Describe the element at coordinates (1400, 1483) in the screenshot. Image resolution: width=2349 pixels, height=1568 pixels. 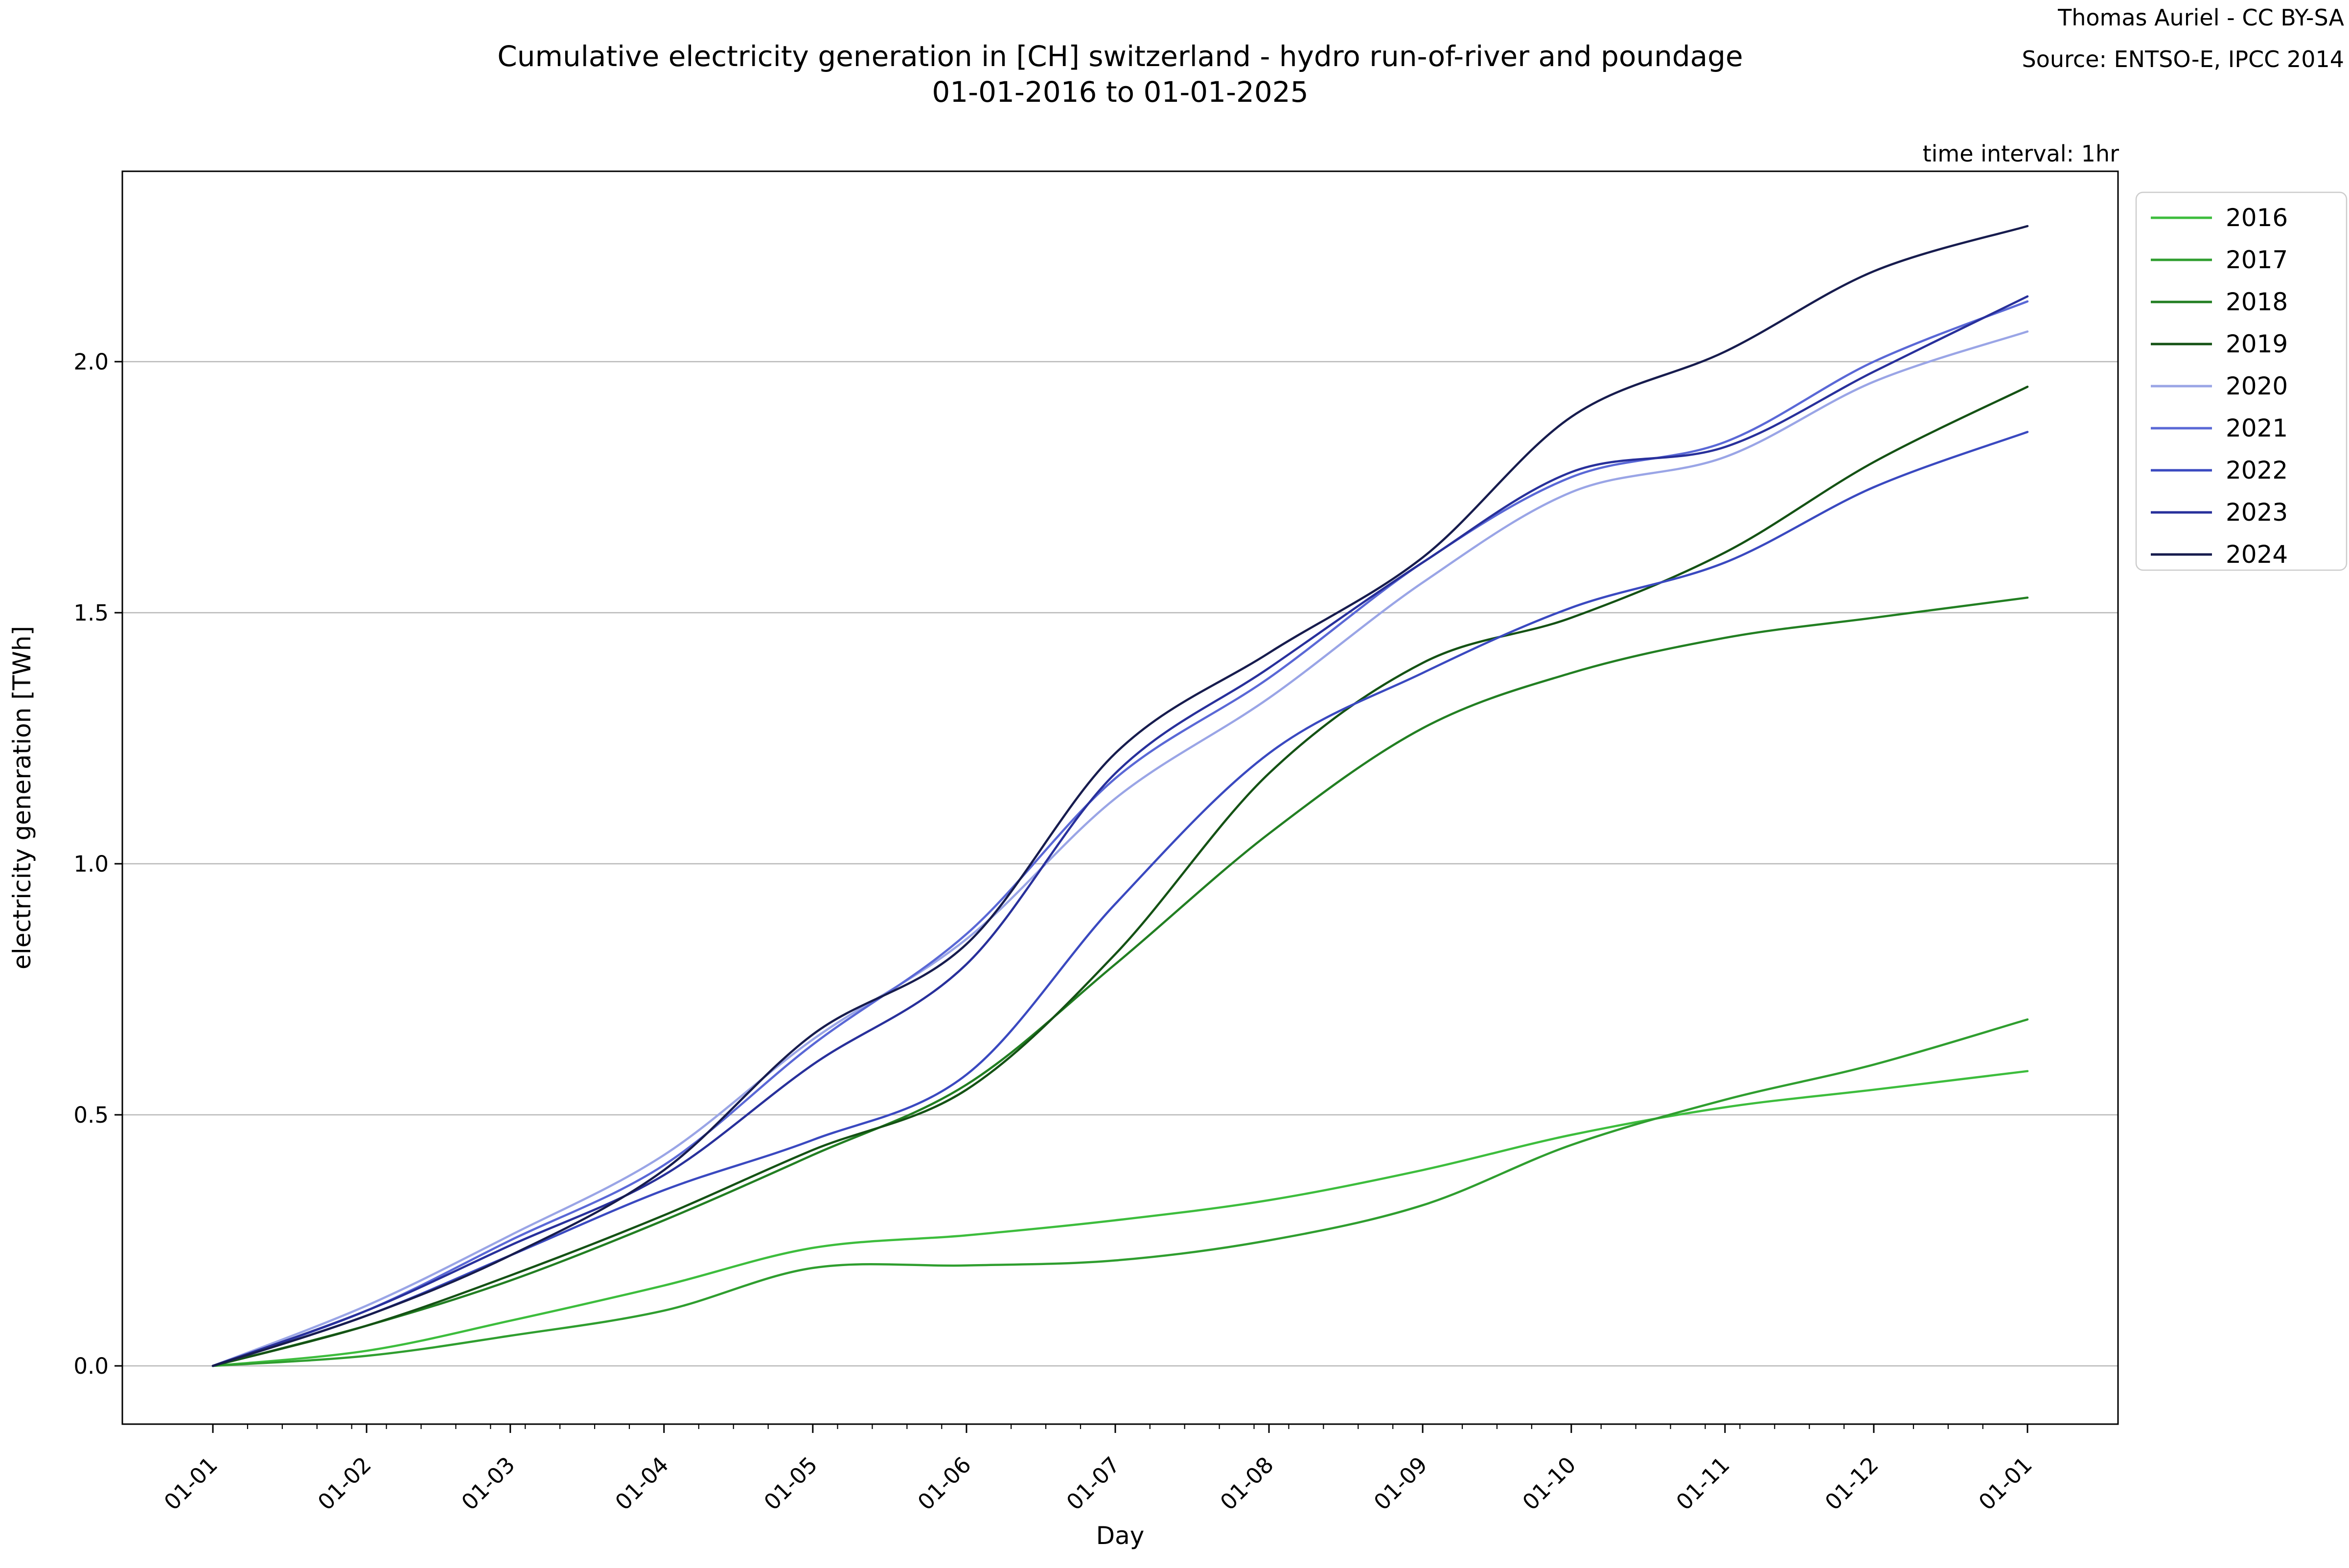
I see `x-tick-label: 01-09` at that location.